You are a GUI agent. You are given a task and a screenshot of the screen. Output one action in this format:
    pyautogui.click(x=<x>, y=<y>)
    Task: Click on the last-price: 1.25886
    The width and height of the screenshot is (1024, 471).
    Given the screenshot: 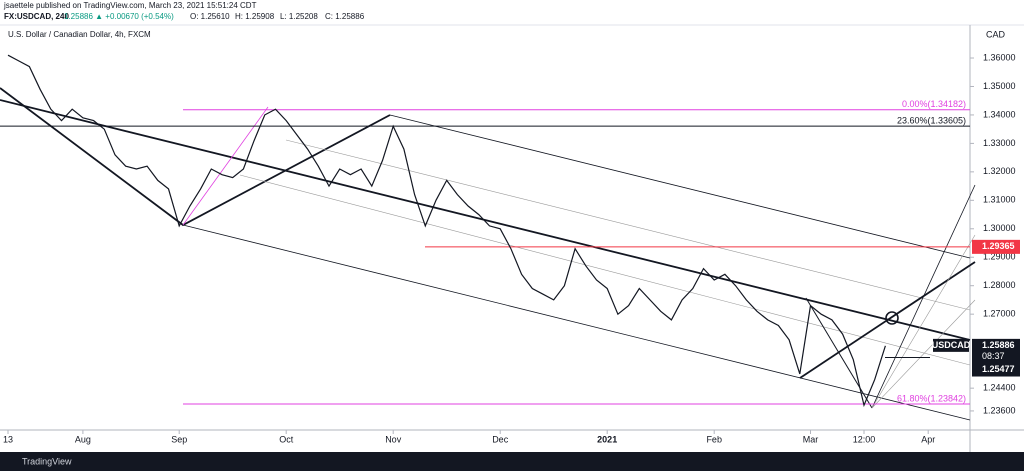 What is the action you would take?
    pyautogui.click(x=998, y=345)
    